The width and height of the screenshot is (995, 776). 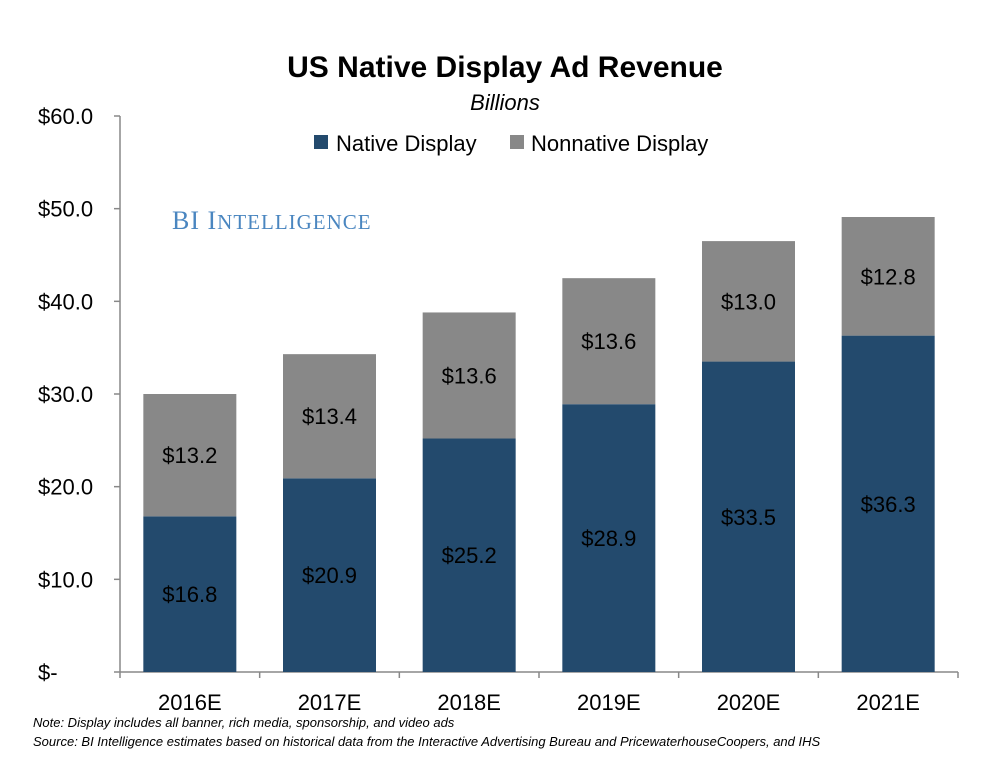 I want to click on data-label-native: $36.3, so click(x=888, y=504).